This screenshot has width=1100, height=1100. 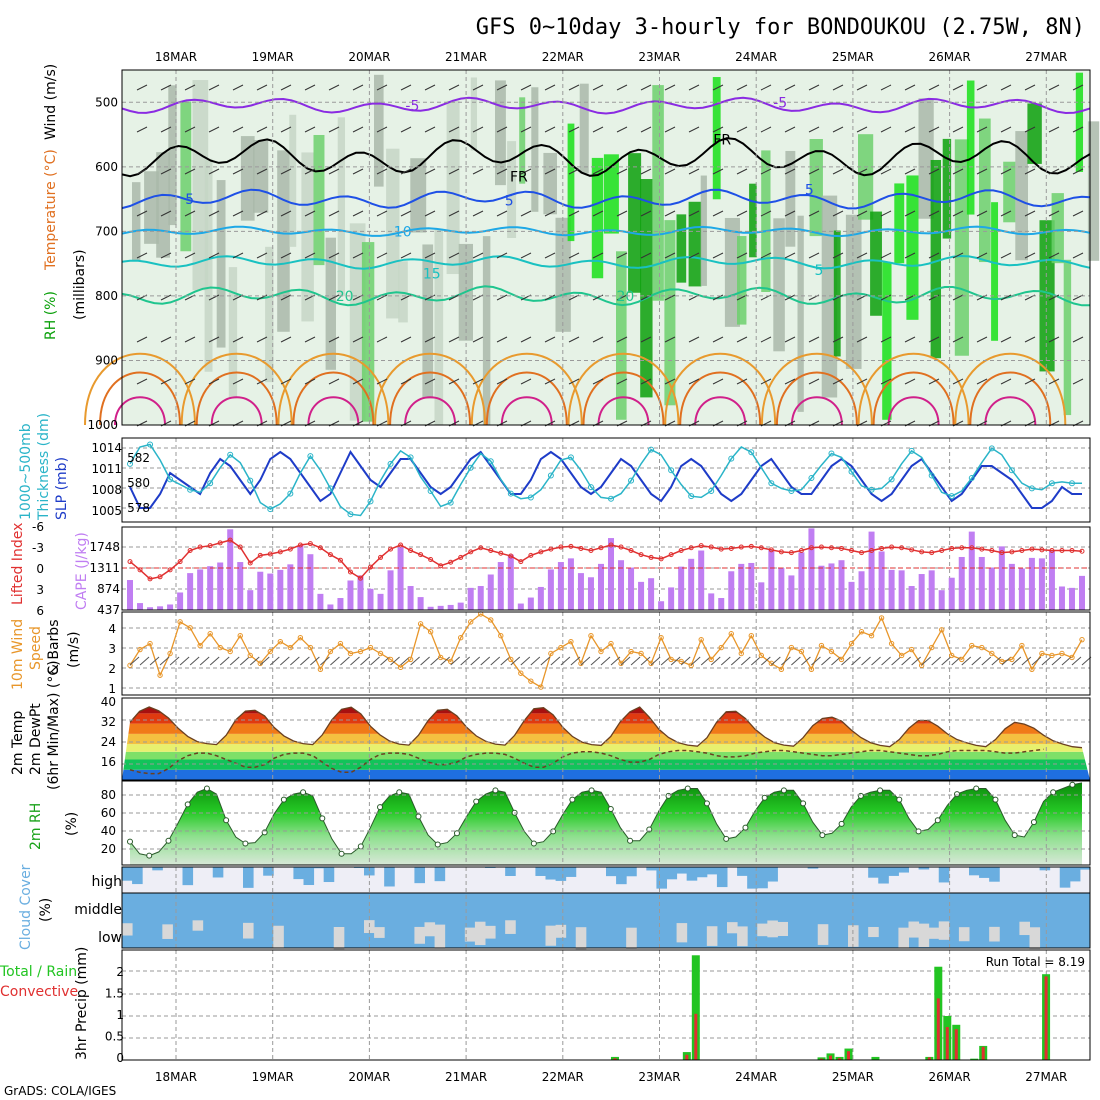 I want to click on isotherm-label: 20, so click(x=345, y=297).